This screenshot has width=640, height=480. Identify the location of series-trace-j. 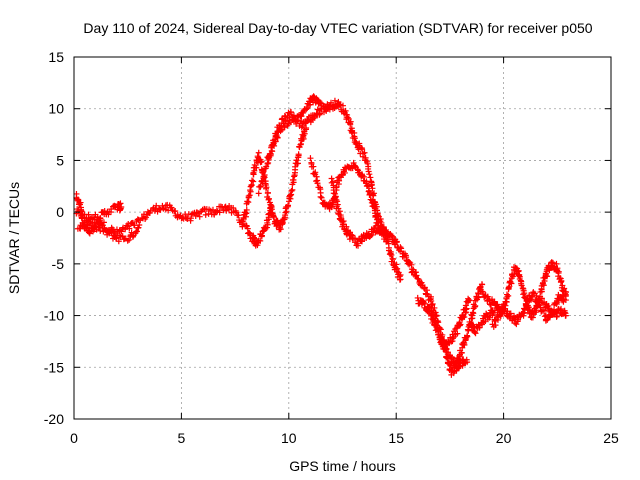
(449, 324).